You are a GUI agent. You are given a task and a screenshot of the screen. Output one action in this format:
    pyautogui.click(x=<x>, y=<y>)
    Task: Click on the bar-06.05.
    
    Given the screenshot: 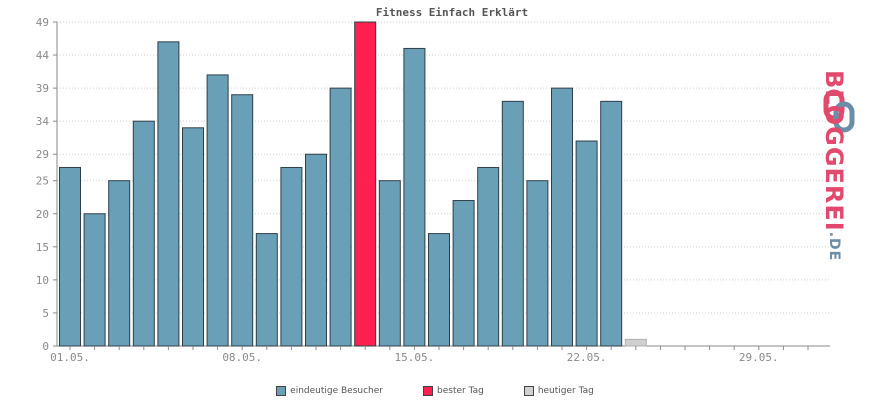 What is the action you would take?
    pyautogui.click(x=193, y=237)
    